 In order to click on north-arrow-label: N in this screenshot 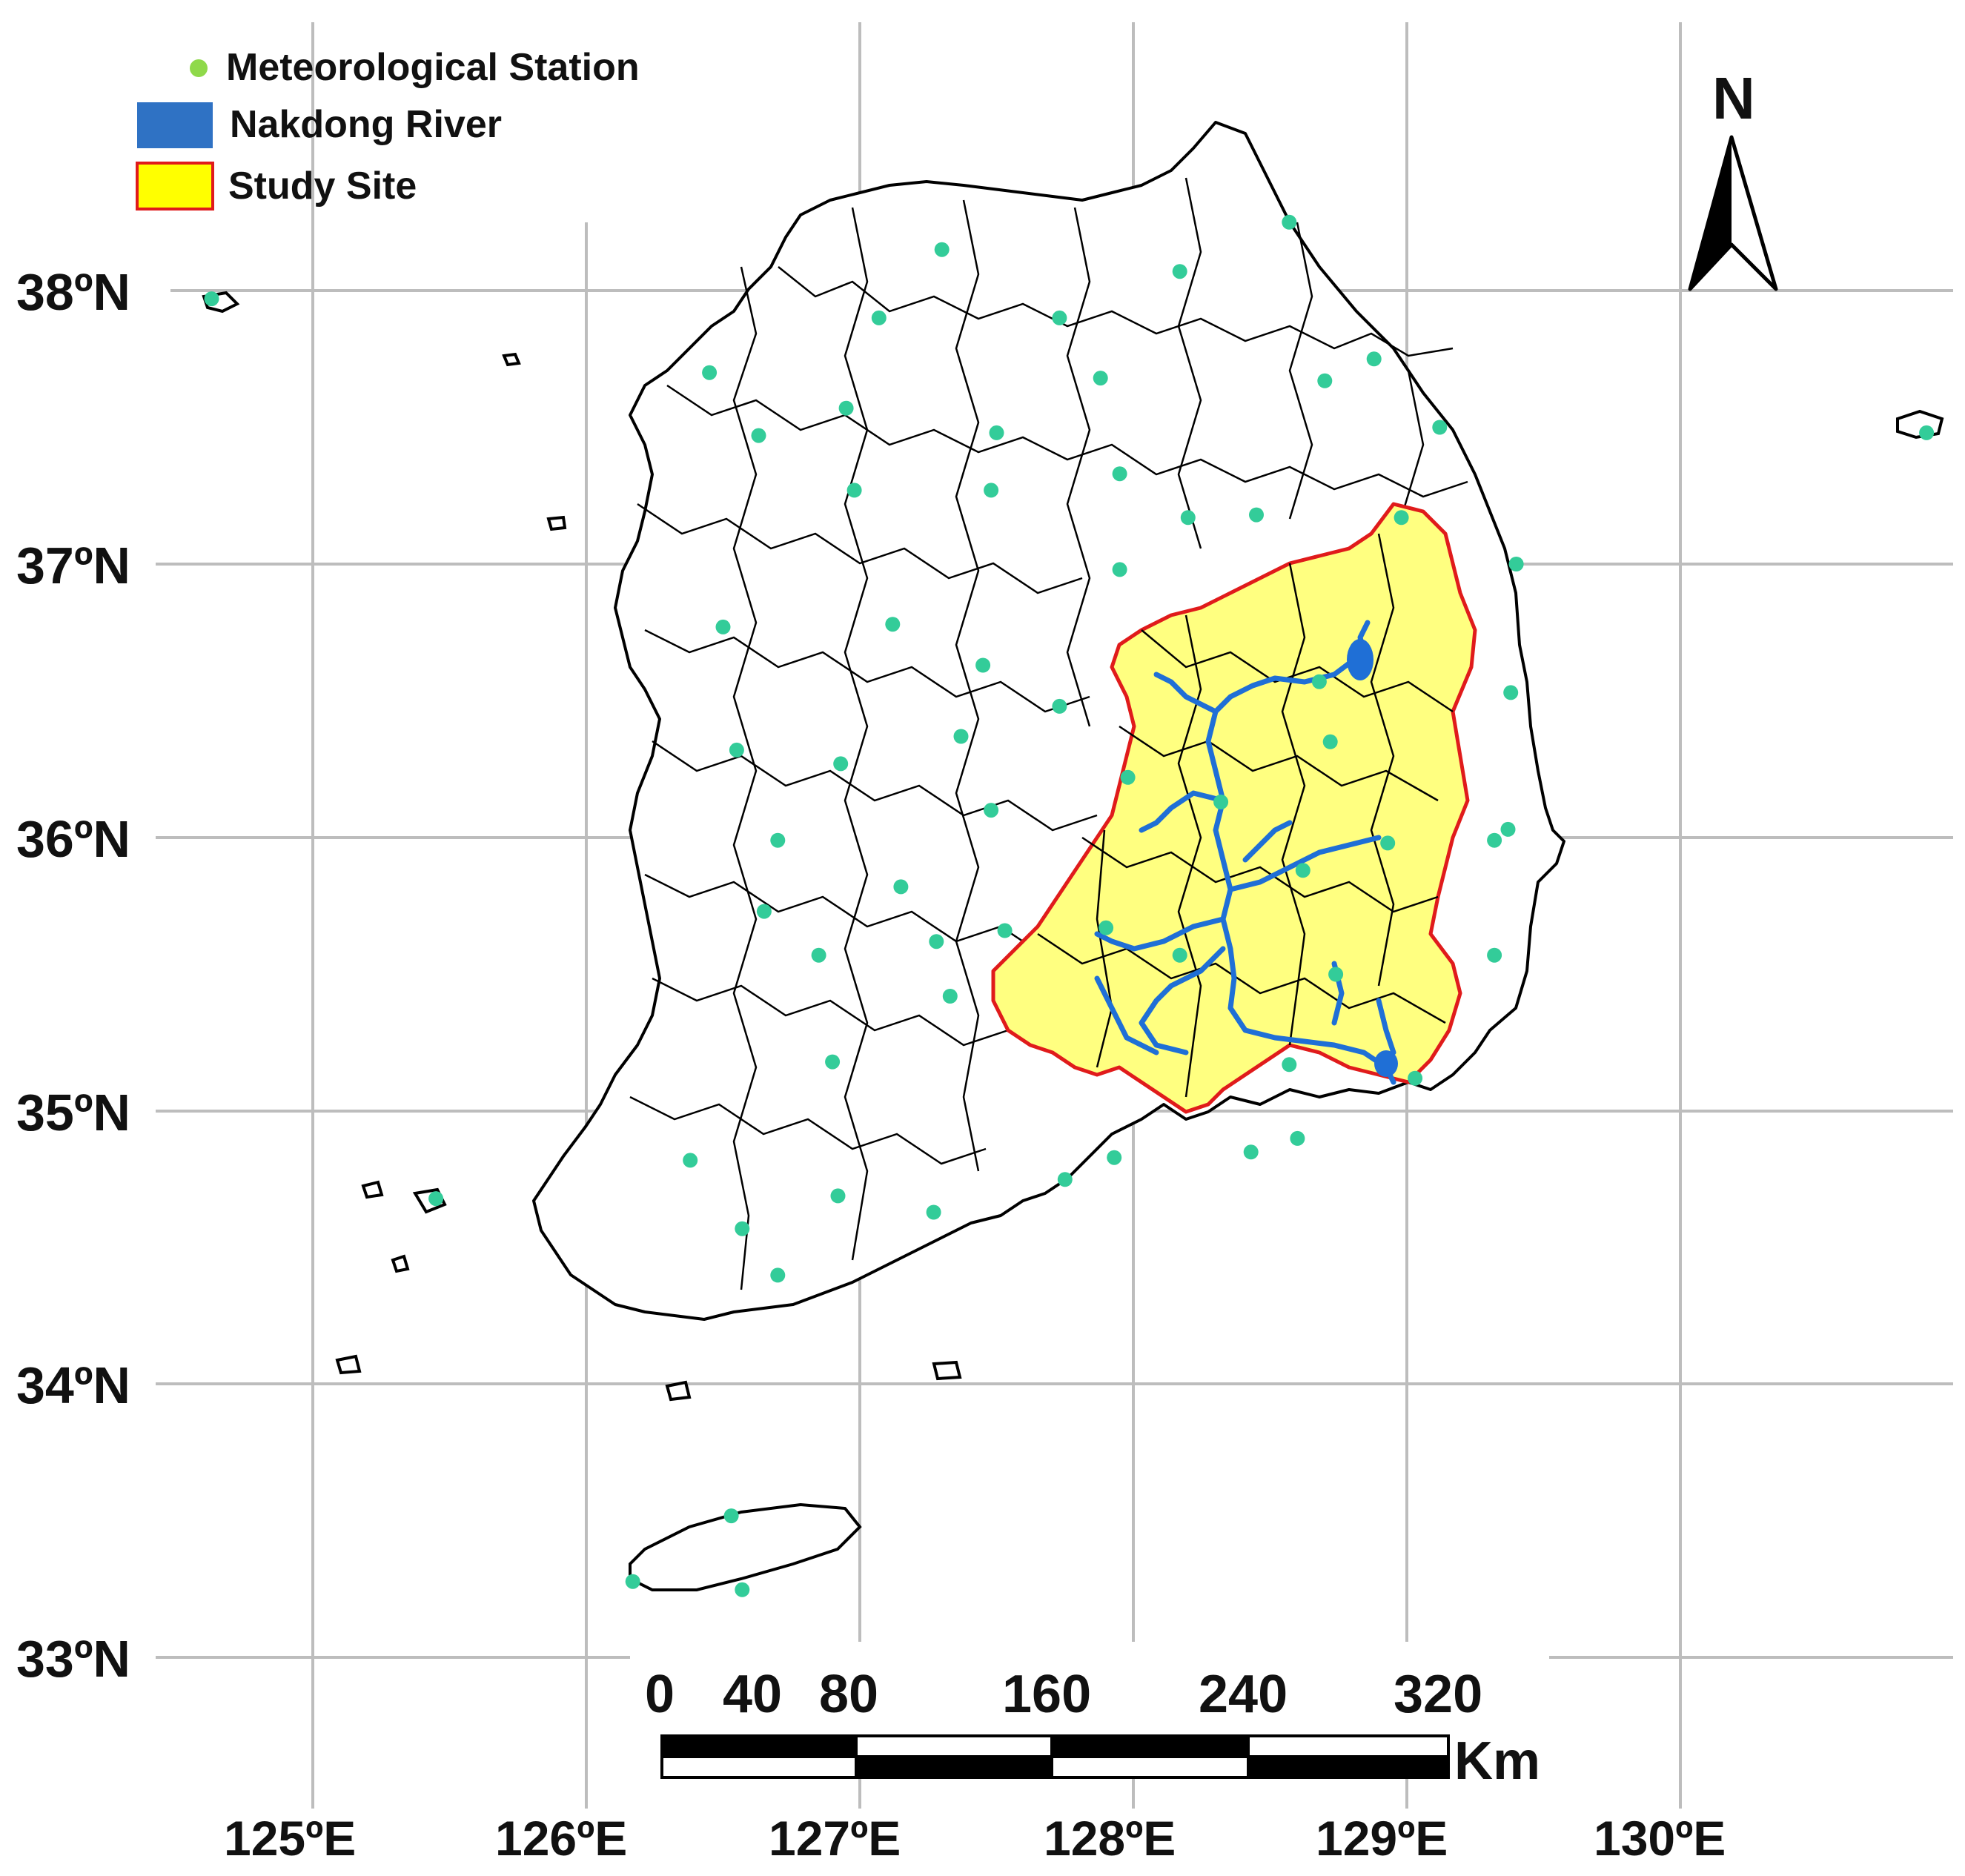, I will do `click(1733, 98)`.